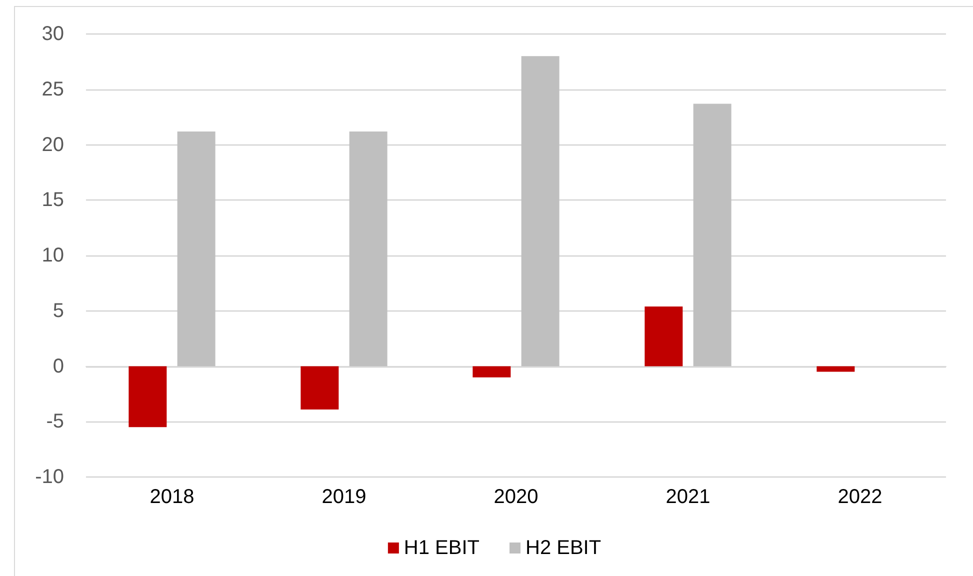 The image size is (973, 576). What do you see at coordinates (442, 548) in the screenshot?
I see `legend-label: H1 EBIT` at bounding box center [442, 548].